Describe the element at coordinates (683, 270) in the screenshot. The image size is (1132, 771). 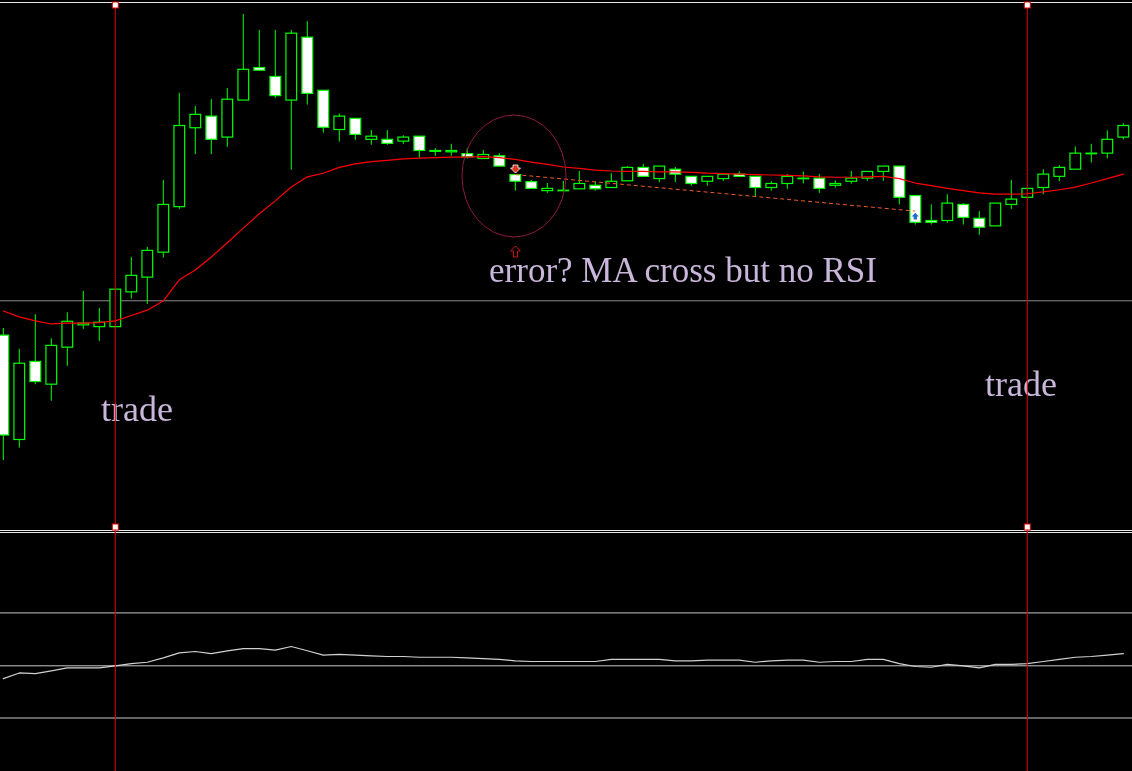
I see `annotation: error? MA cross but no RSI` at that location.